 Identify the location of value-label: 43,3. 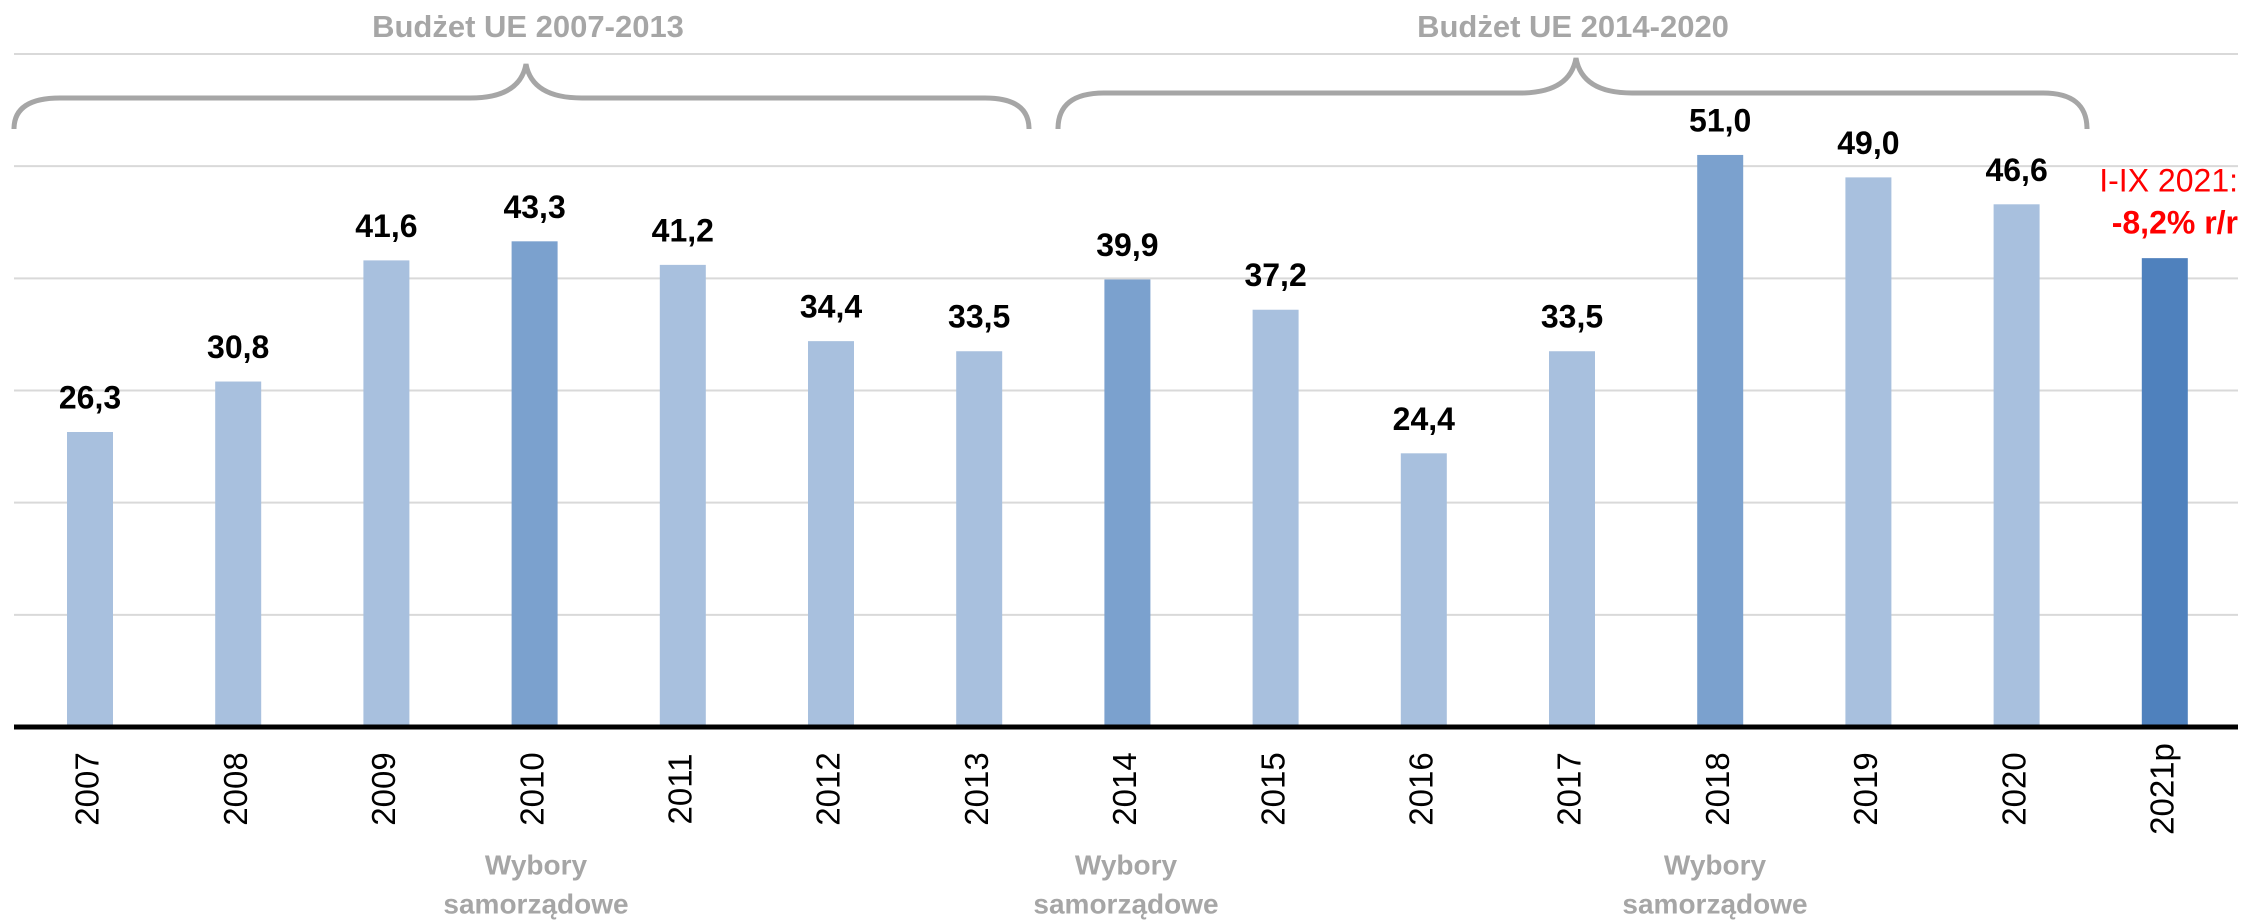
(534, 207).